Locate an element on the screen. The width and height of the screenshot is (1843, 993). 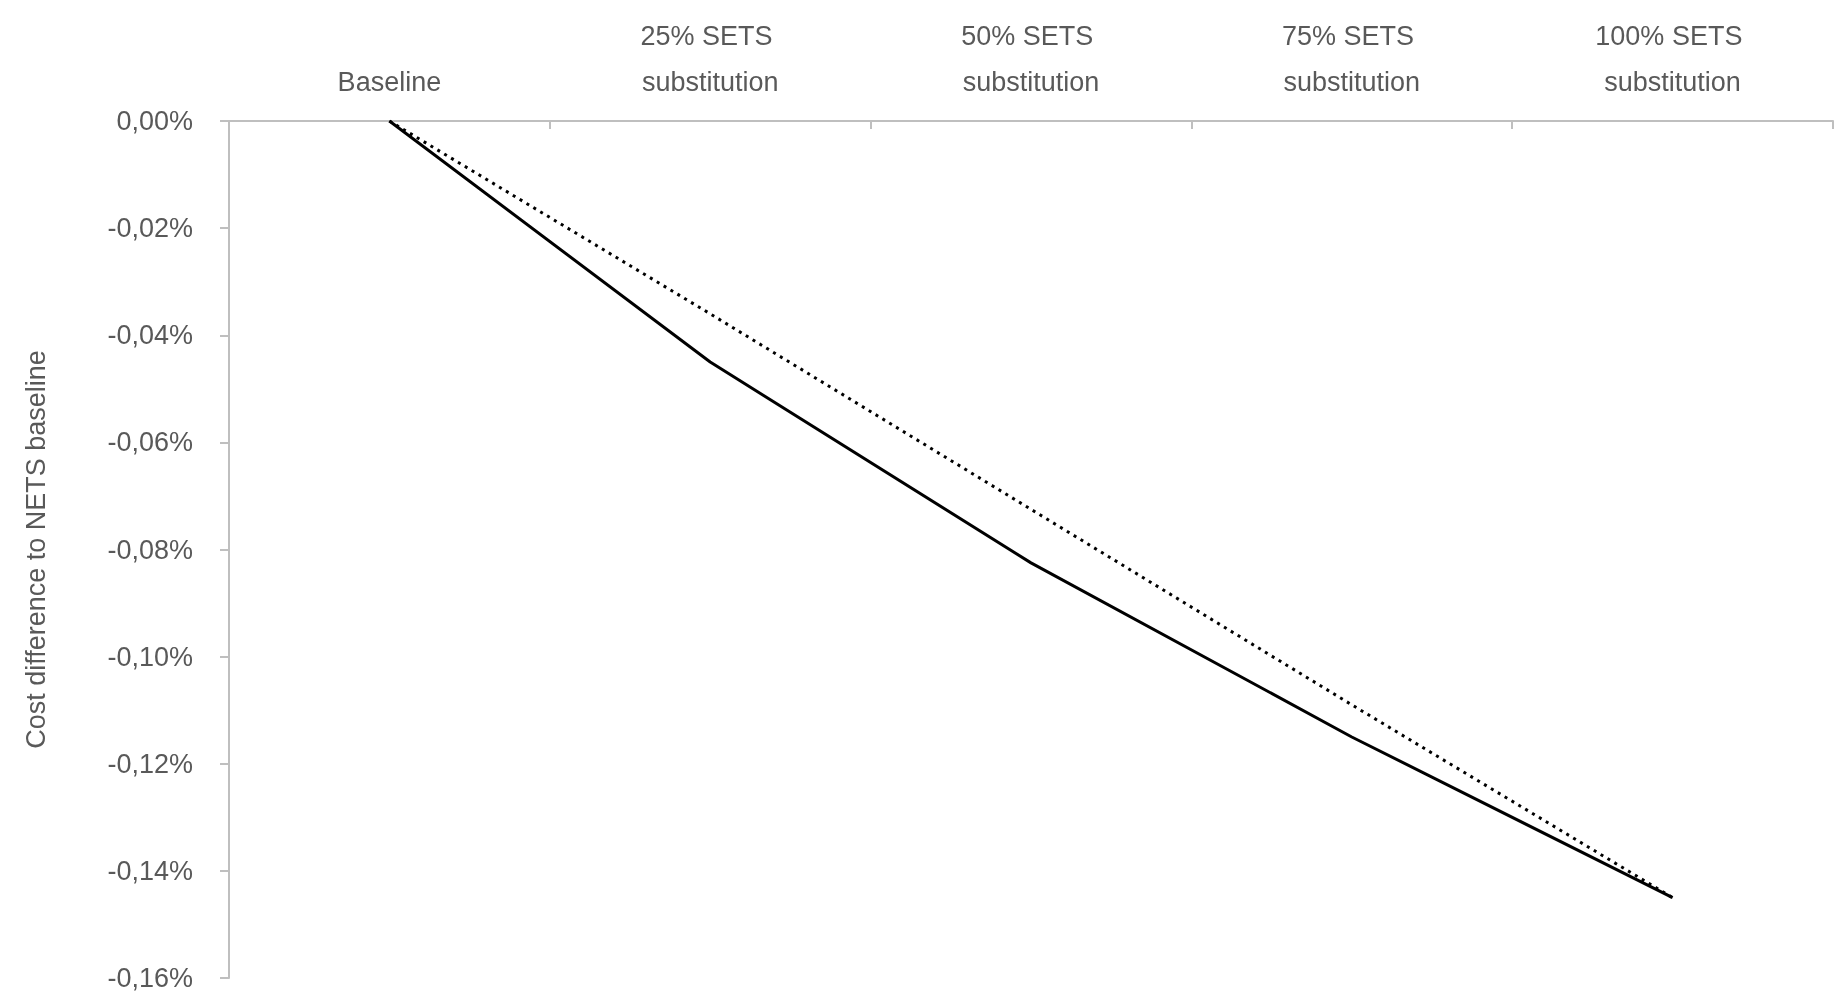
y-tick-label: -0,12% is located at coordinates (150, 763).